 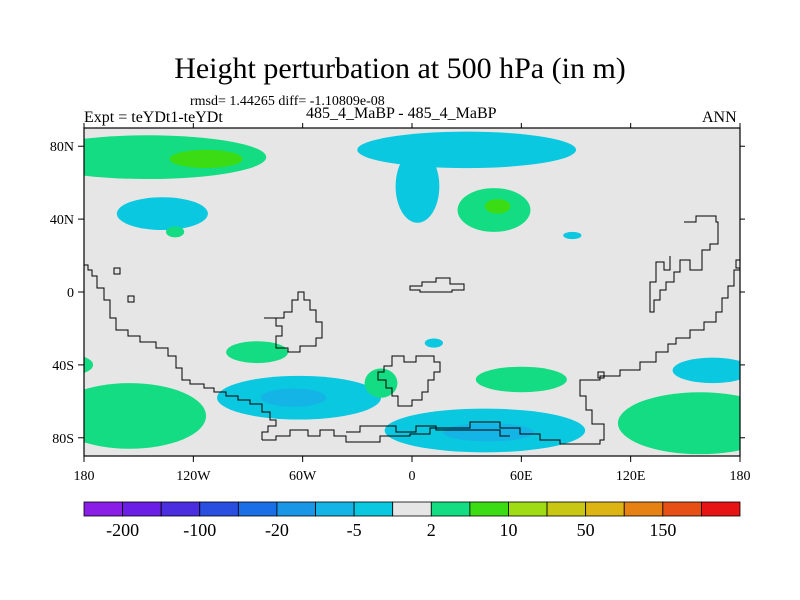 I want to click on x-tick-label-4: 60E, so click(x=521, y=476).